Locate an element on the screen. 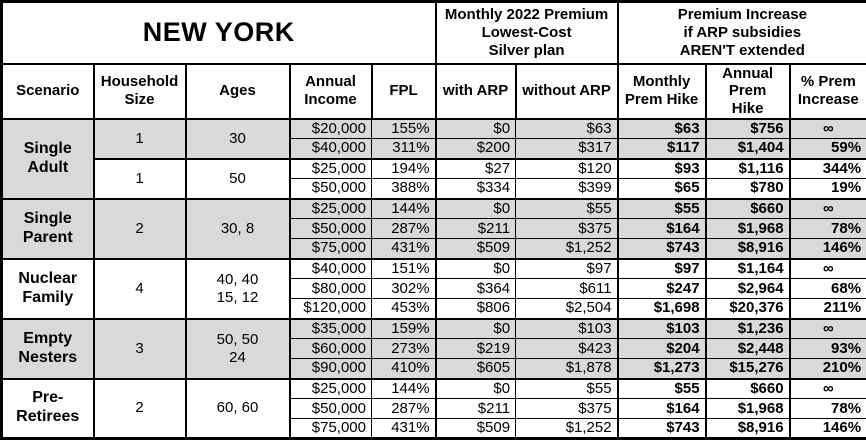 The width and height of the screenshot is (866, 440). pct-increase-cell: 19% is located at coordinates (828, 189).